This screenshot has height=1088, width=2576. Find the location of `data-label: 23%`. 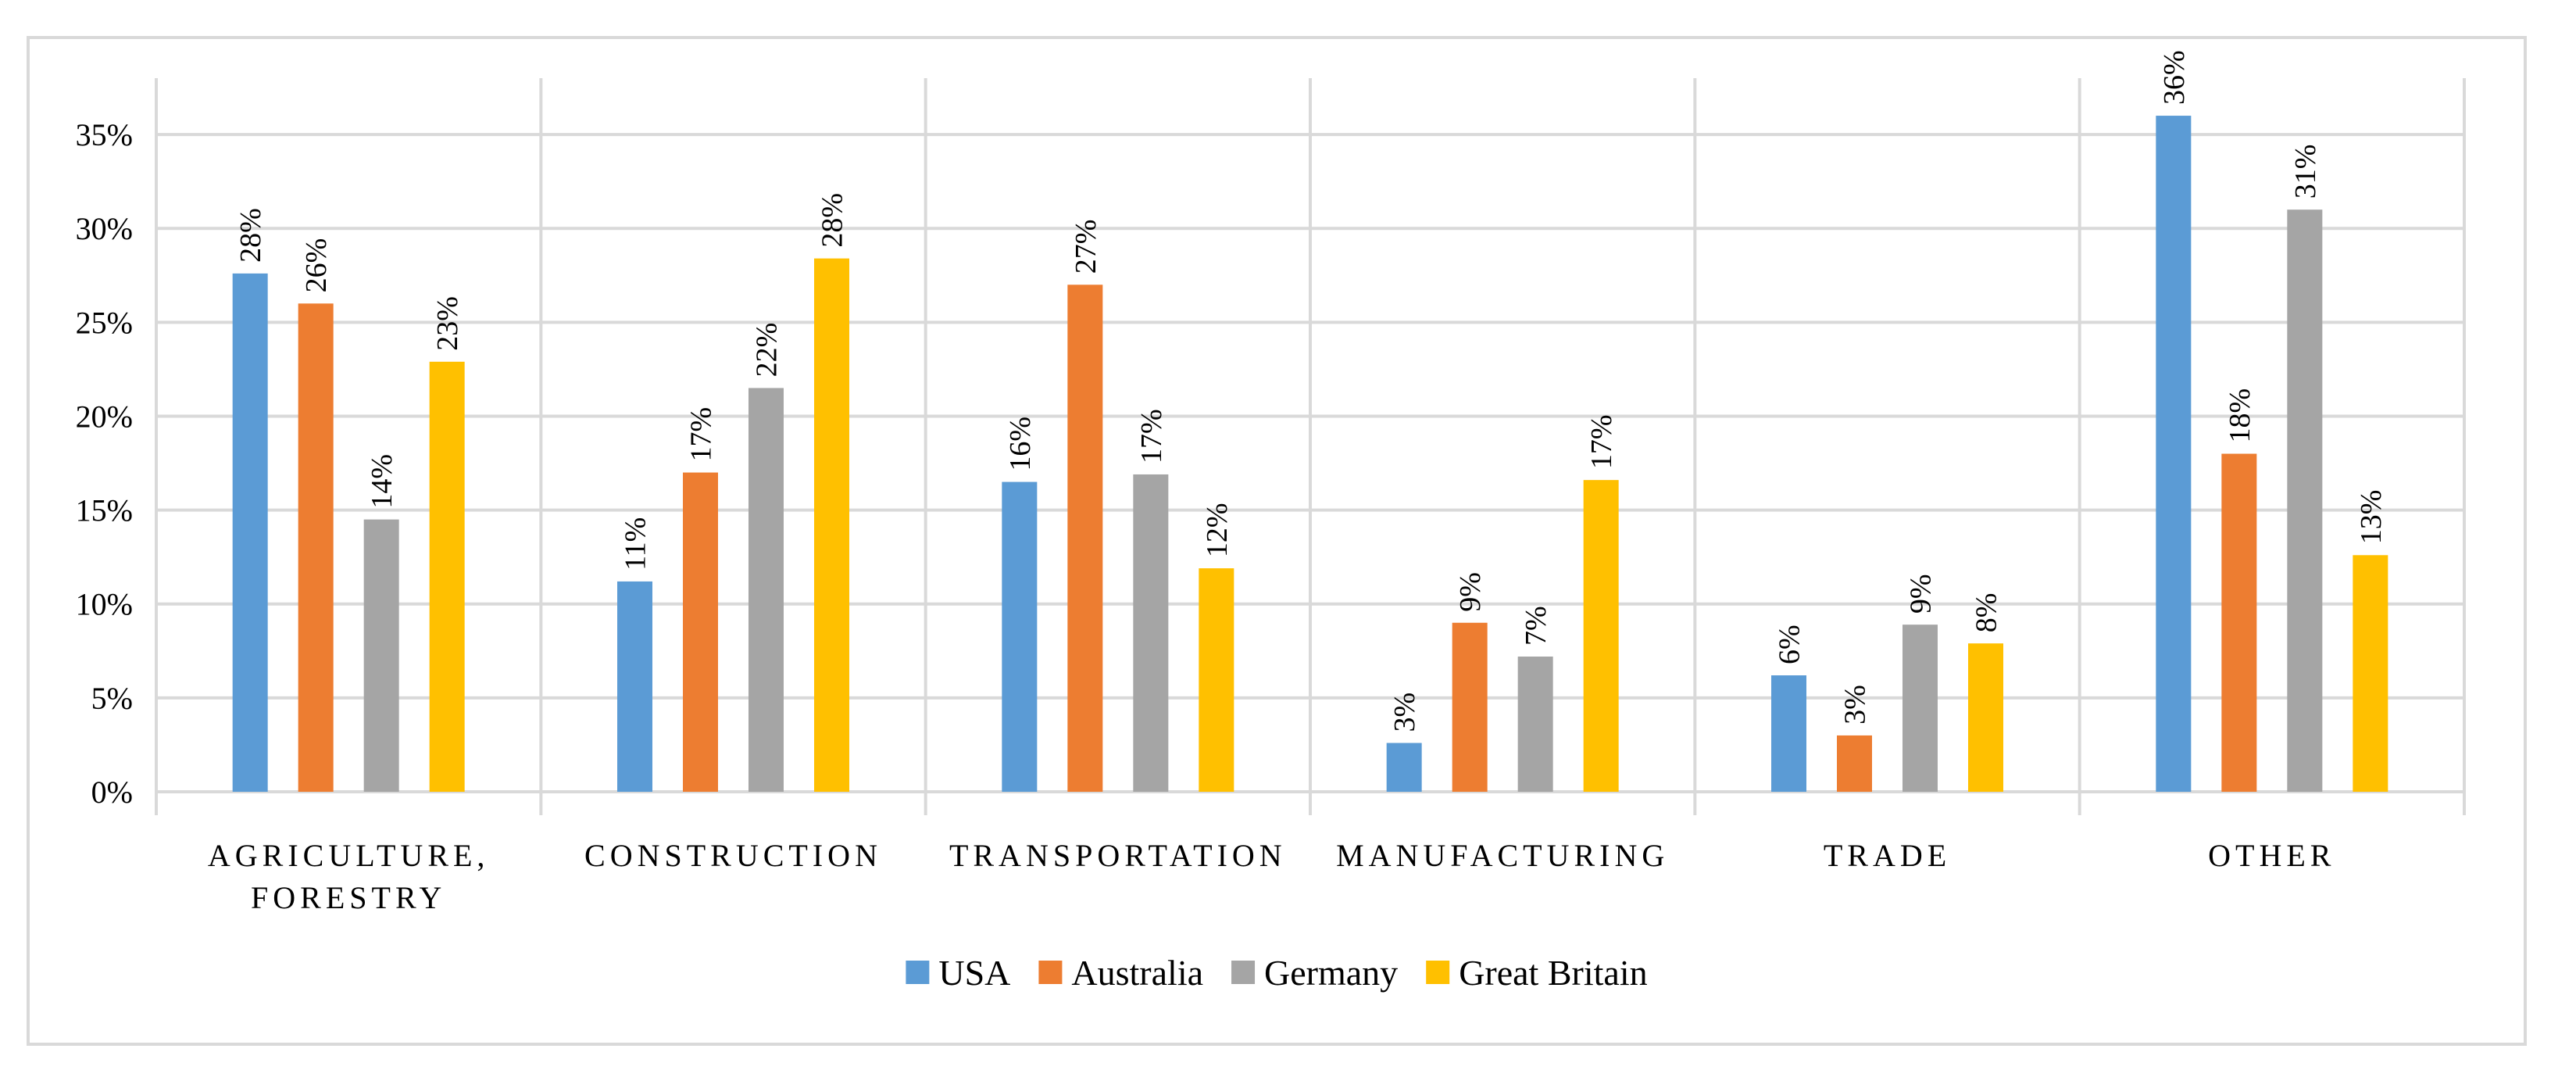

data-label: 23% is located at coordinates (448, 323).